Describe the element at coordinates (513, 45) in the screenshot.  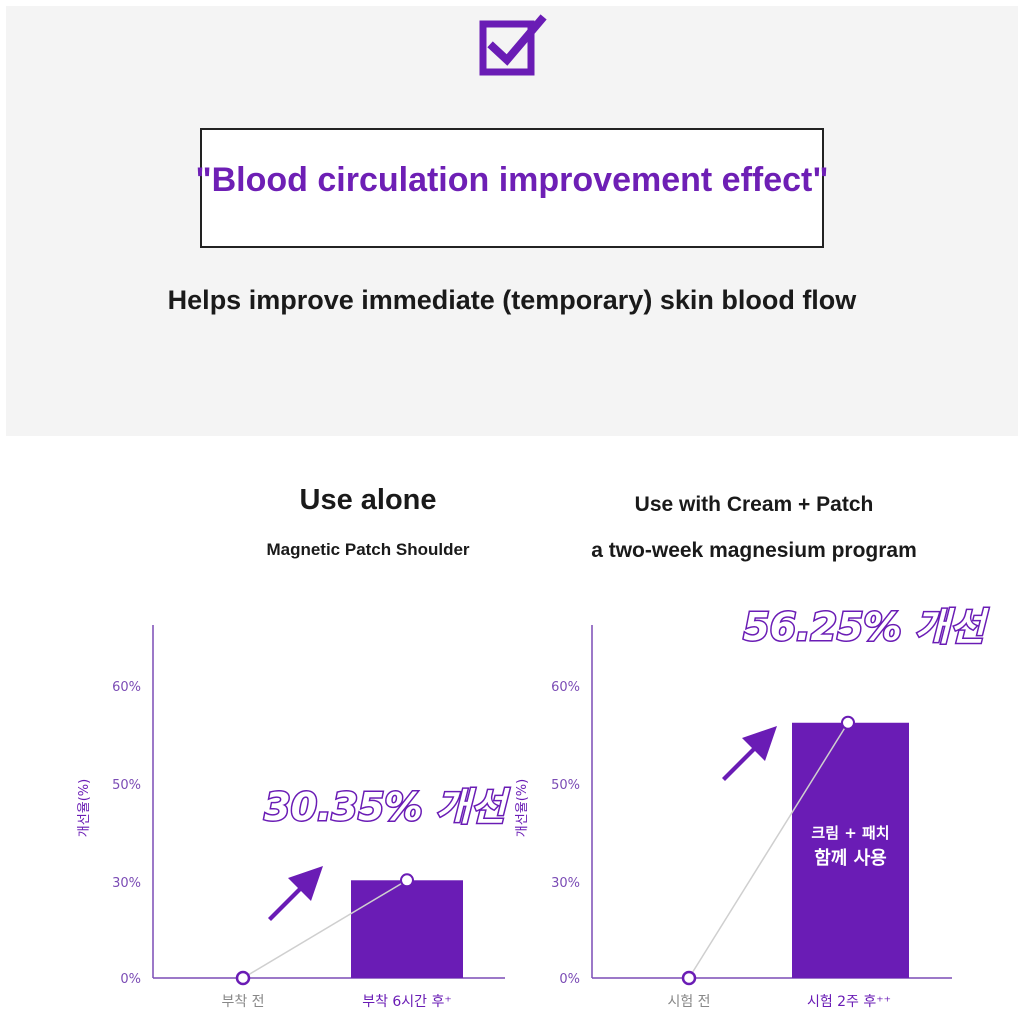
I see `checkbox-check-icon` at that location.